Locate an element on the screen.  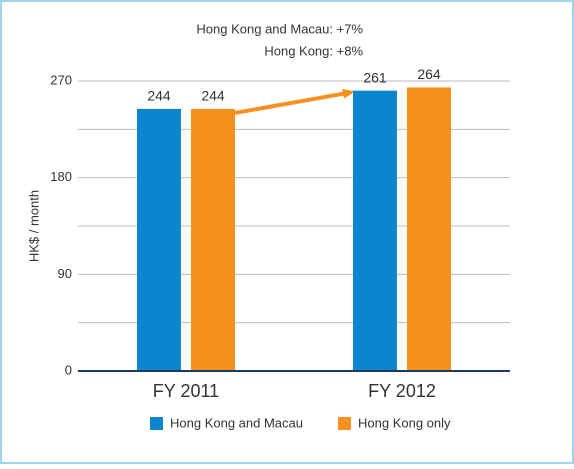
y-tick-label: 90 is located at coordinates (65, 273).